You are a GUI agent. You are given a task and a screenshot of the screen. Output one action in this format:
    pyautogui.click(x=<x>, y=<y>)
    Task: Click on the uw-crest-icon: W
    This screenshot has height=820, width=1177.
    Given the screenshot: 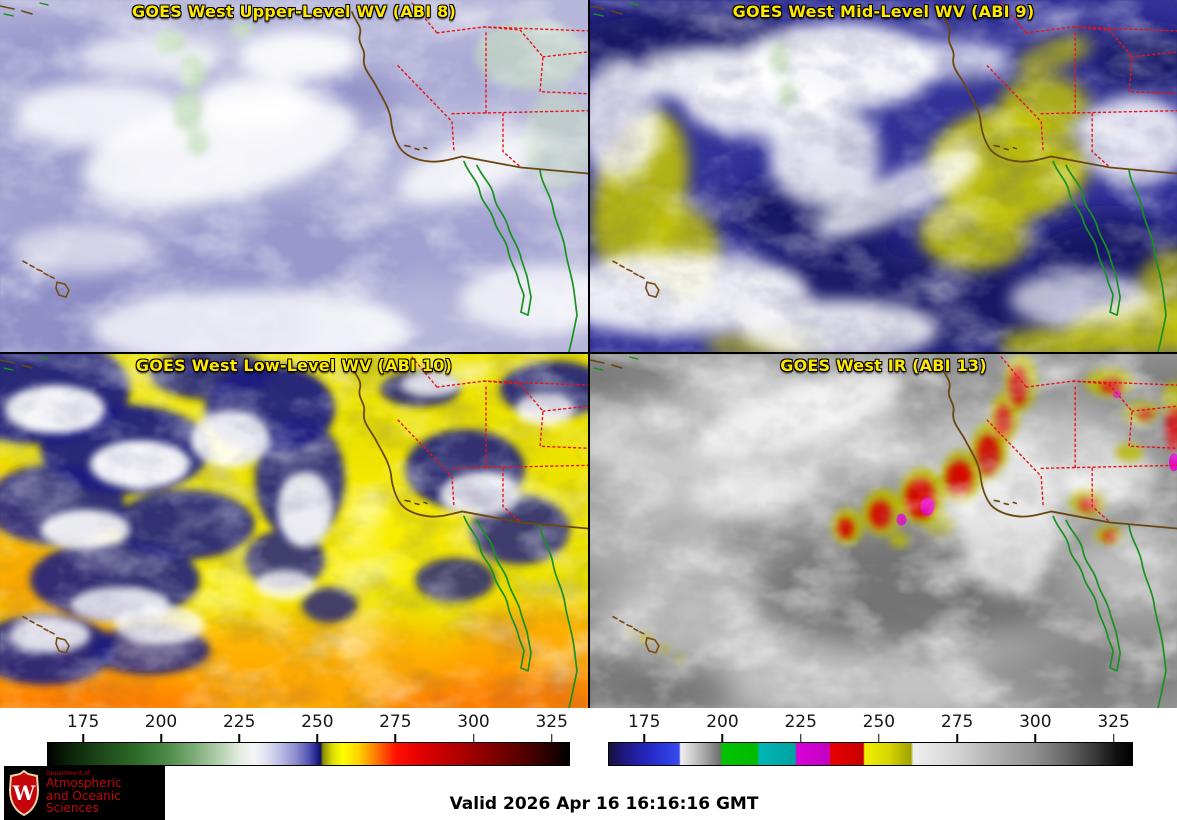 What is the action you would take?
    pyautogui.click(x=24, y=793)
    